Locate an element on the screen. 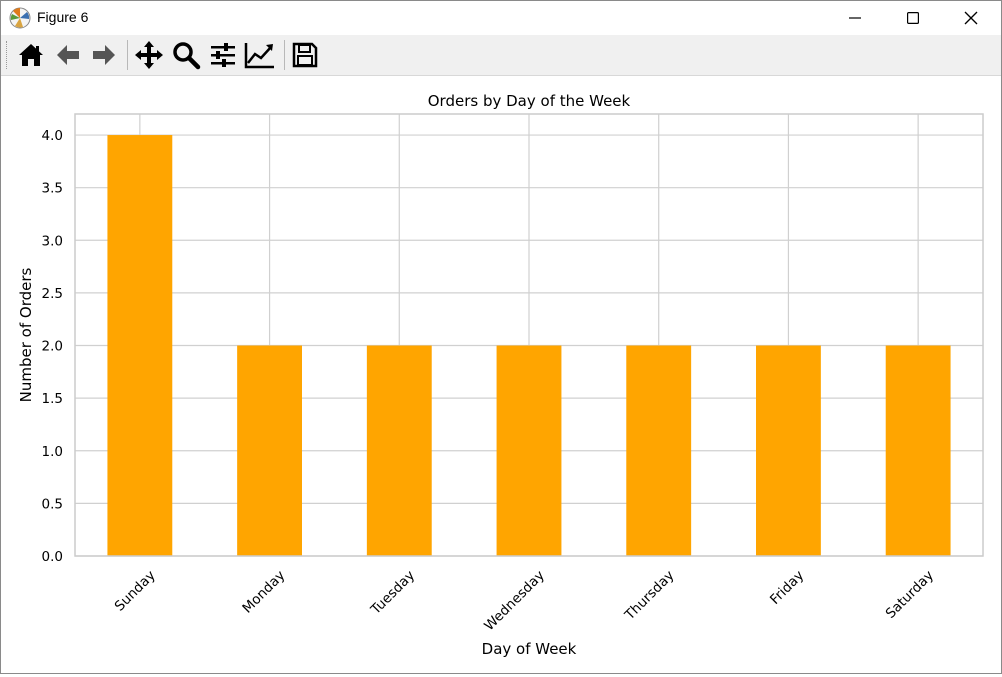  x-tick-label: Sunday is located at coordinates (135, 591).